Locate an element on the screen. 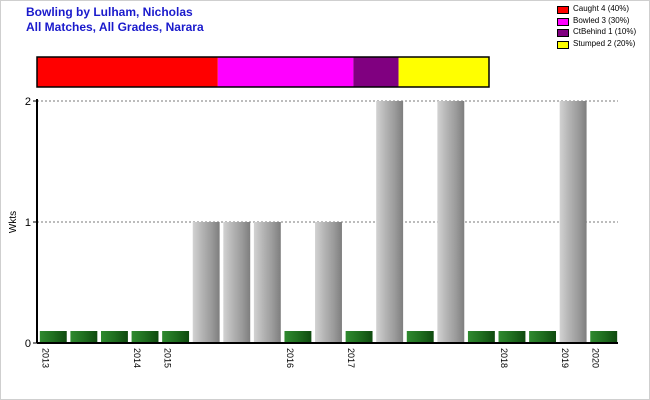  x-tick-label: 2018 is located at coordinates (504, 358).